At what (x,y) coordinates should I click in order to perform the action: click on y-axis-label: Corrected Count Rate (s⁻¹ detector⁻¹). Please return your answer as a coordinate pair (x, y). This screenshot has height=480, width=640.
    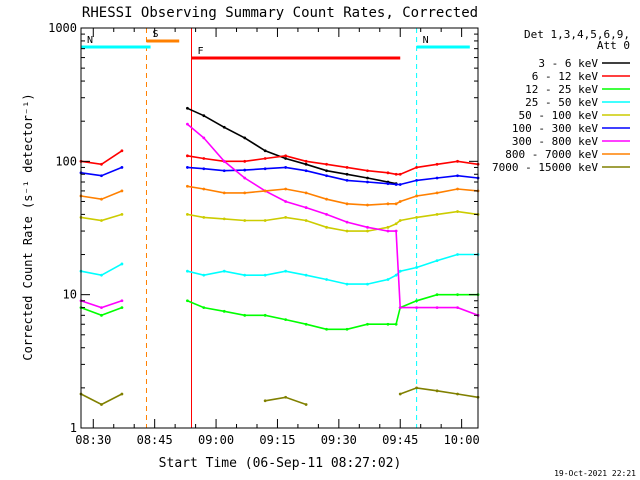
    Looking at the image, I should click on (28, 226).